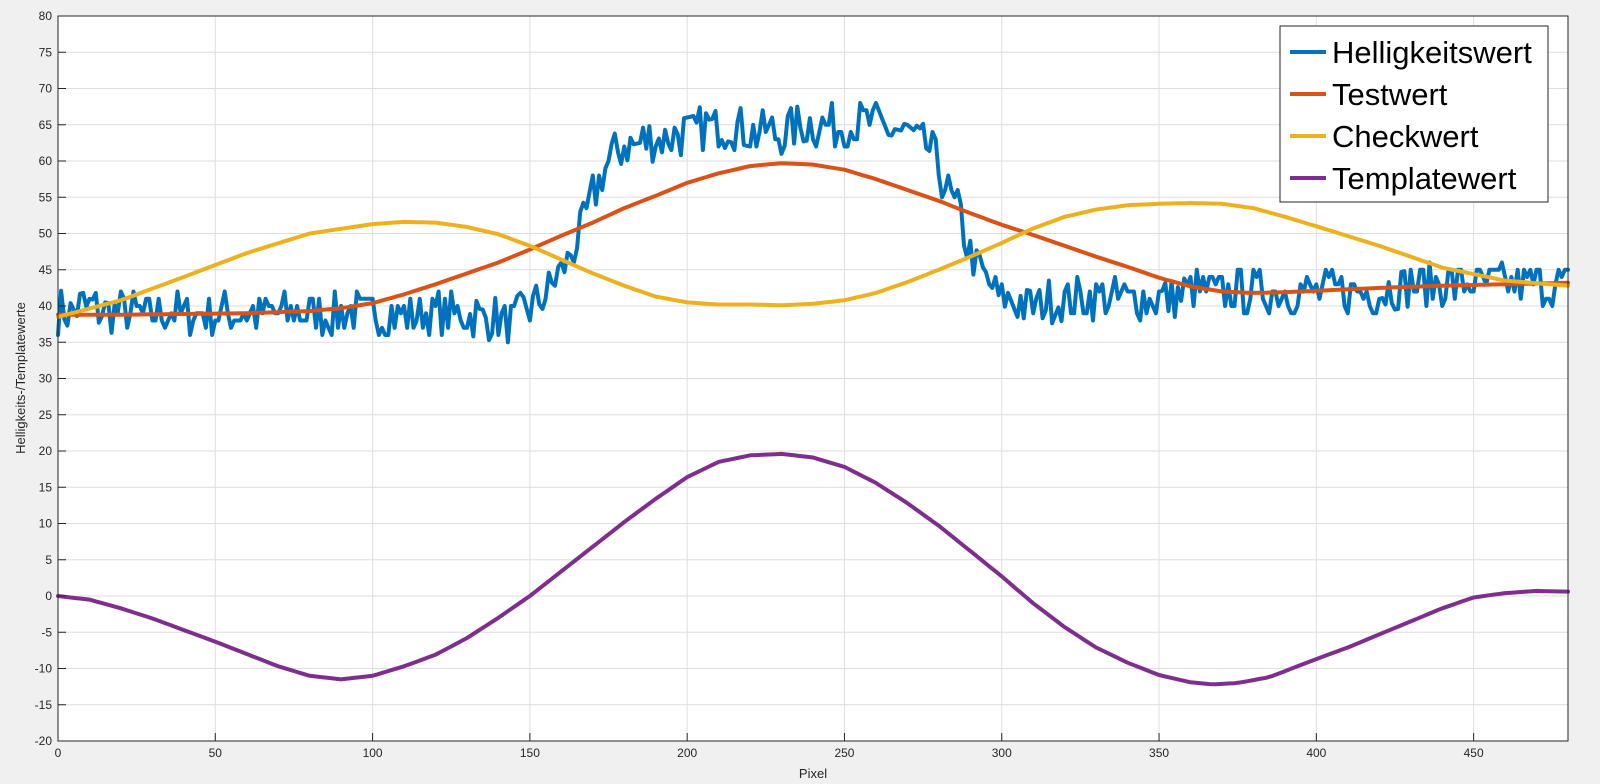  What do you see at coordinates (1474, 753) in the screenshot?
I see `x-tick-label: 450` at bounding box center [1474, 753].